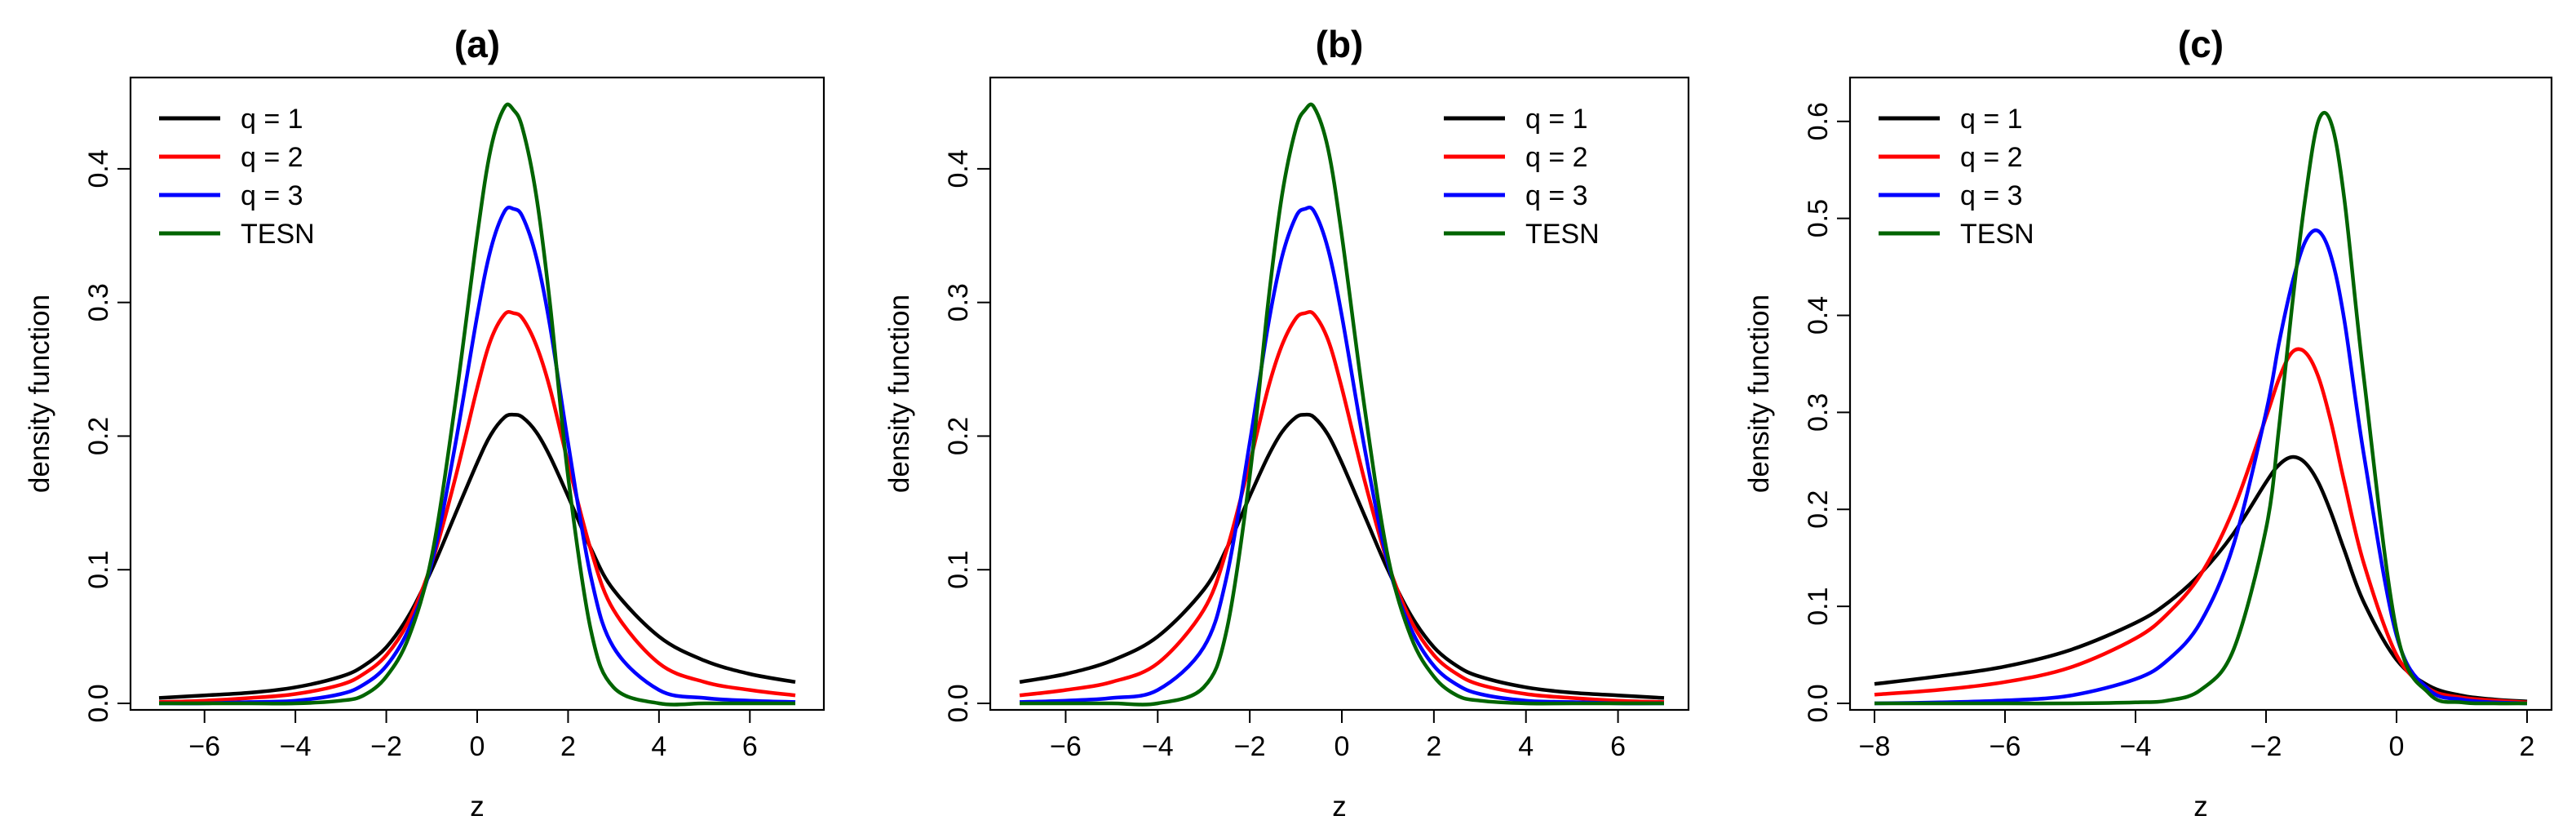  I want to click on x-tick-label: −8, so click(1875, 746).